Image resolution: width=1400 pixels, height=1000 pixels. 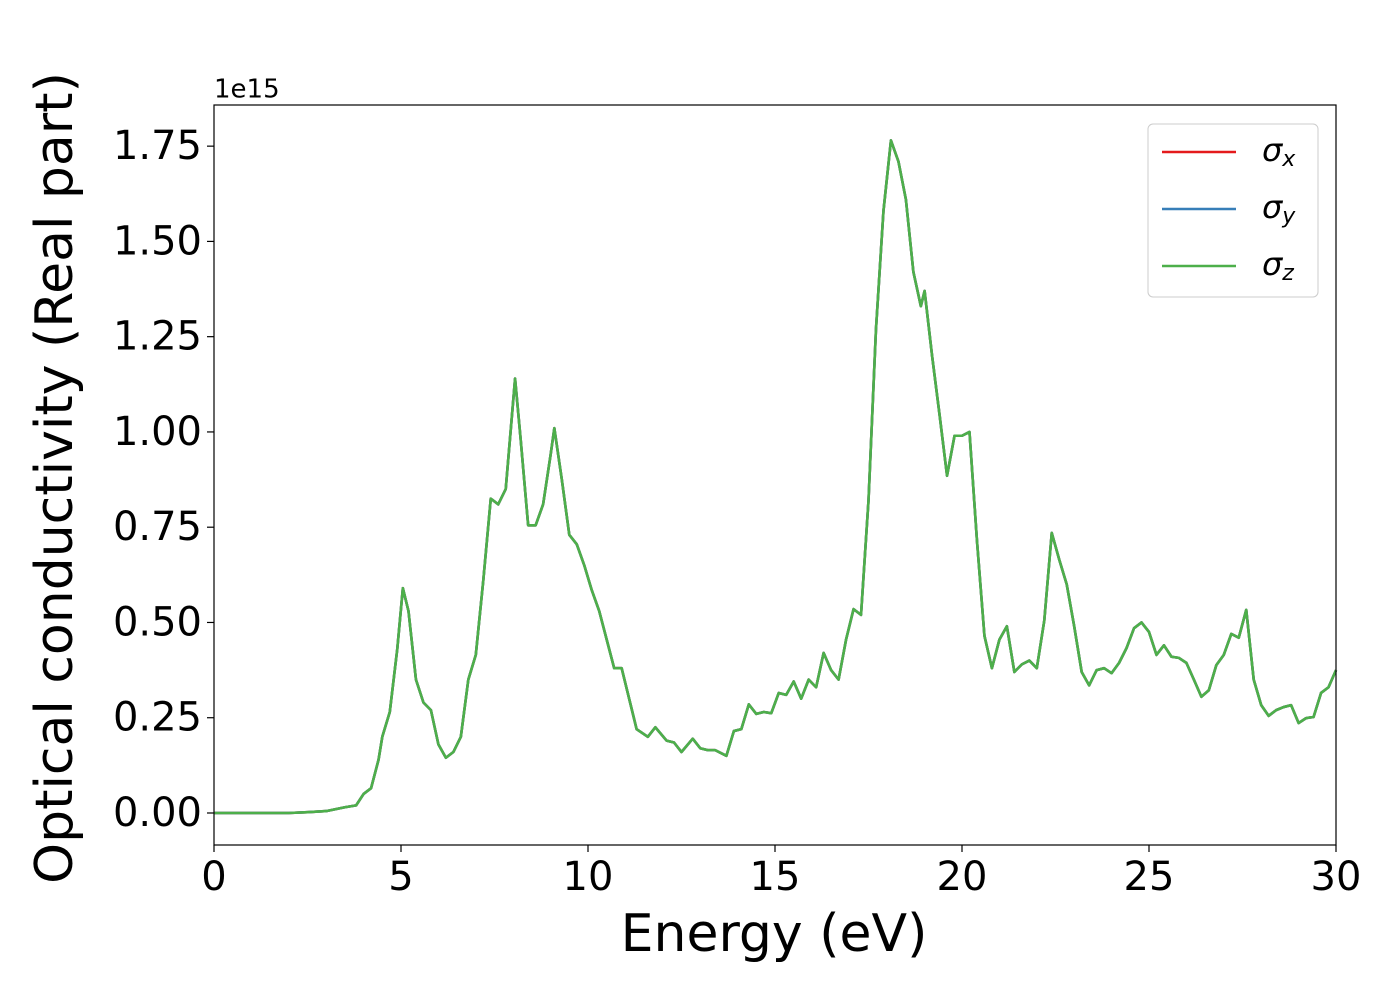 I want to click on legend-label: σz, so click(x=1278, y=265).